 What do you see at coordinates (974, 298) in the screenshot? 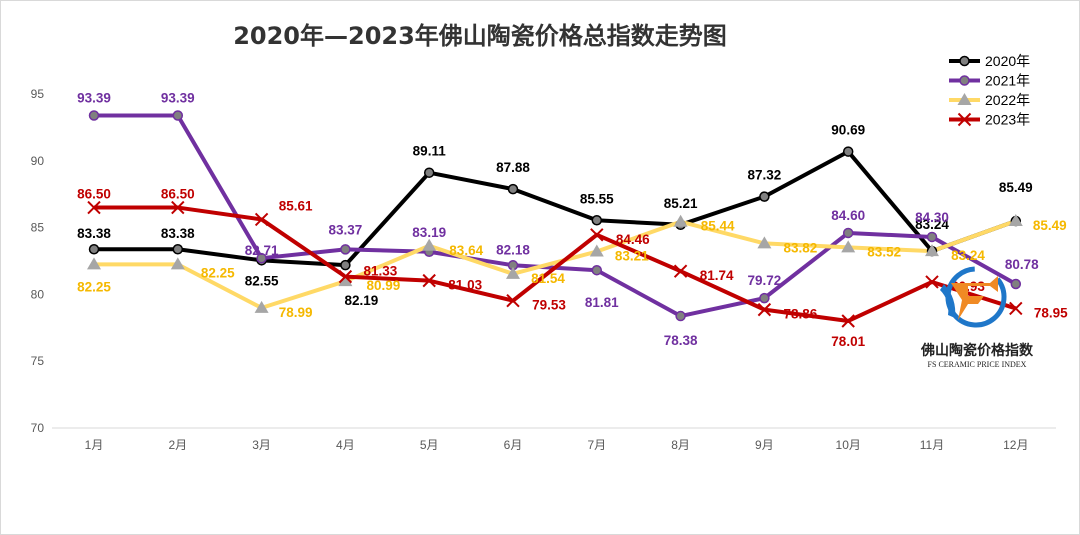
I see `logo-arrow-icon` at bounding box center [974, 298].